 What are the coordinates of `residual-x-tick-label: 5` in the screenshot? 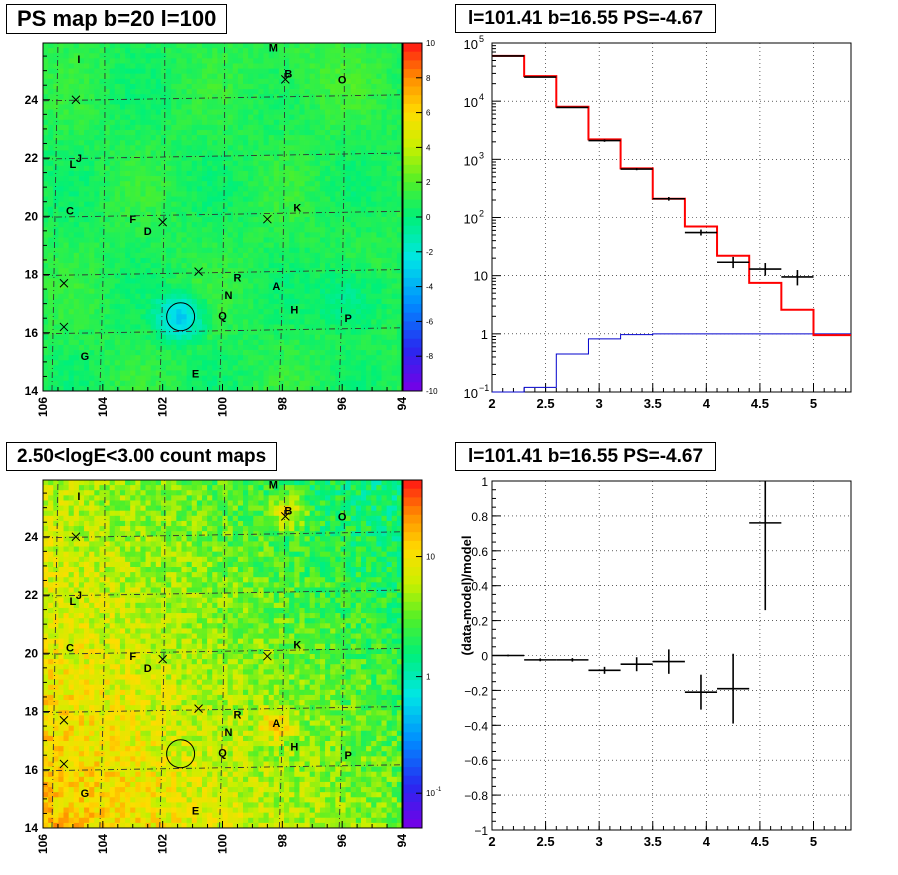 It's located at (813, 841).